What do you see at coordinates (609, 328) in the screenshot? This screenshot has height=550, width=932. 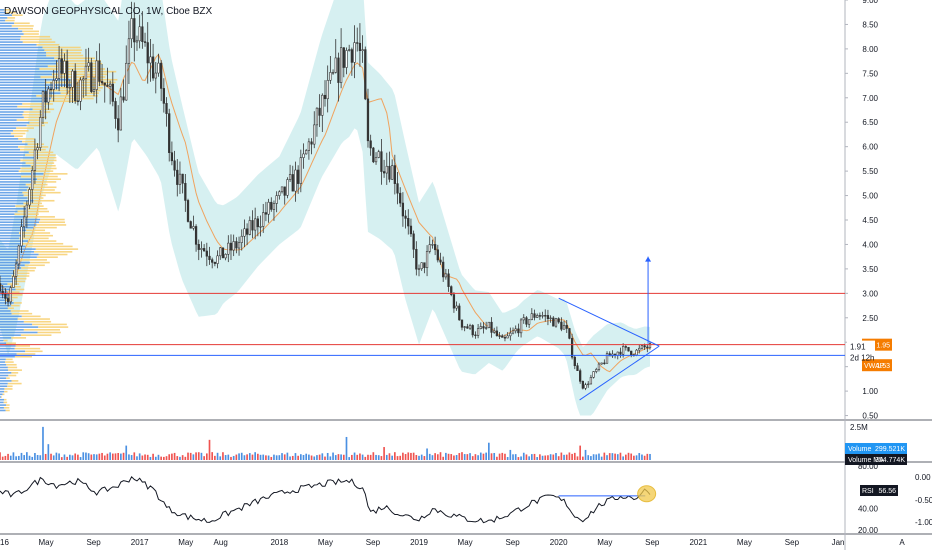 I see `triangle-pattern` at bounding box center [609, 328].